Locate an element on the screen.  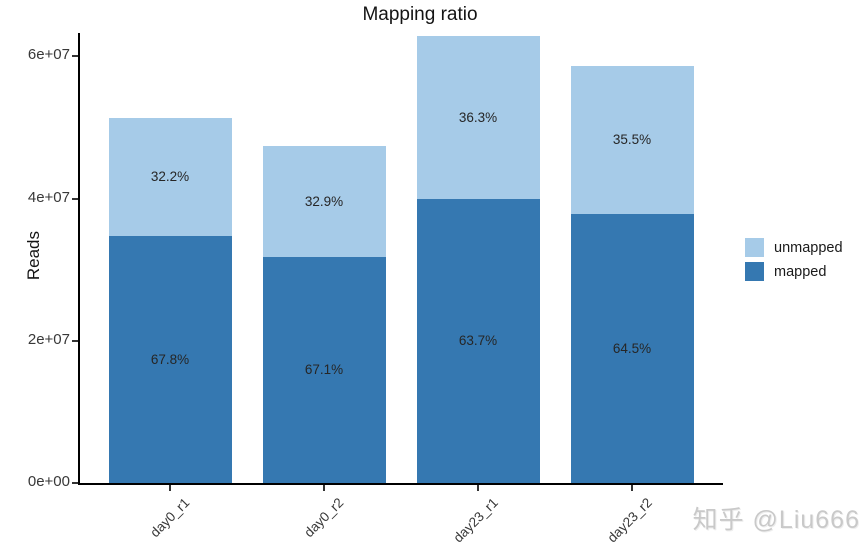
bar-segment-mapped: 63.7% is located at coordinates (478, 340).